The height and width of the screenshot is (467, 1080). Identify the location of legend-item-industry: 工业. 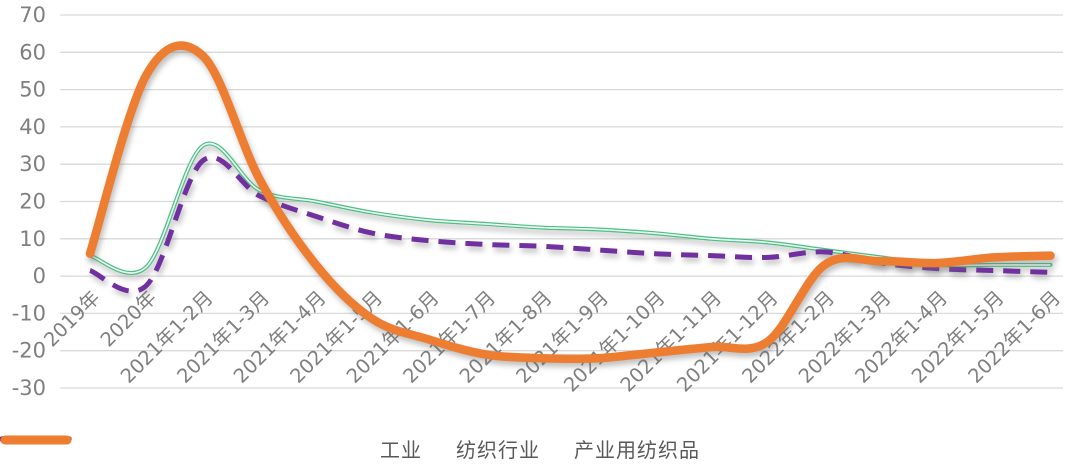
(211, 448).